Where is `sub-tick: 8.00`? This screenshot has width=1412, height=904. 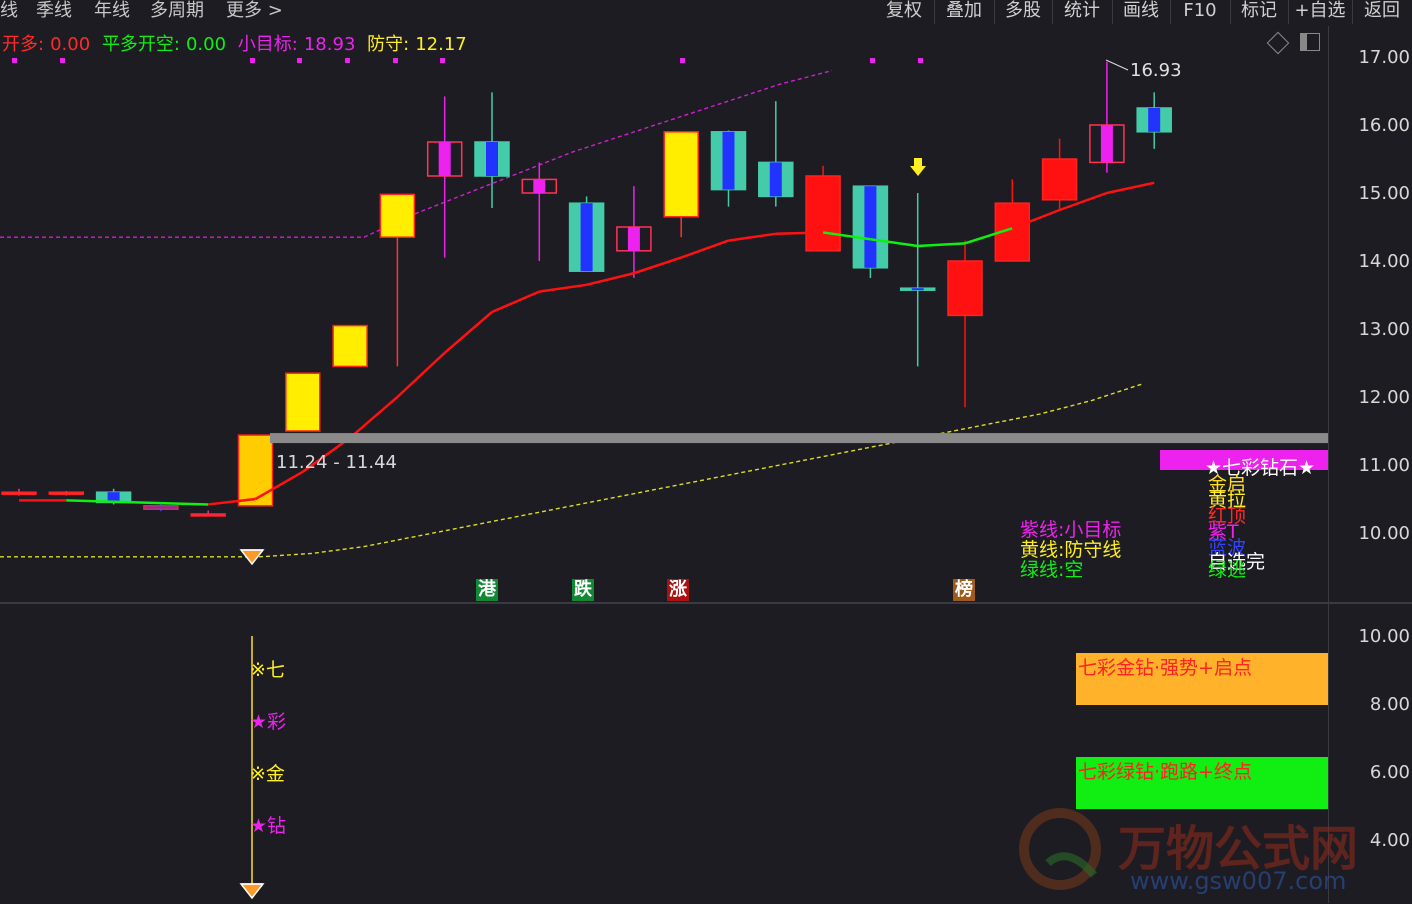 sub-tick: 8.00 is located at coordinates (1389, 704).